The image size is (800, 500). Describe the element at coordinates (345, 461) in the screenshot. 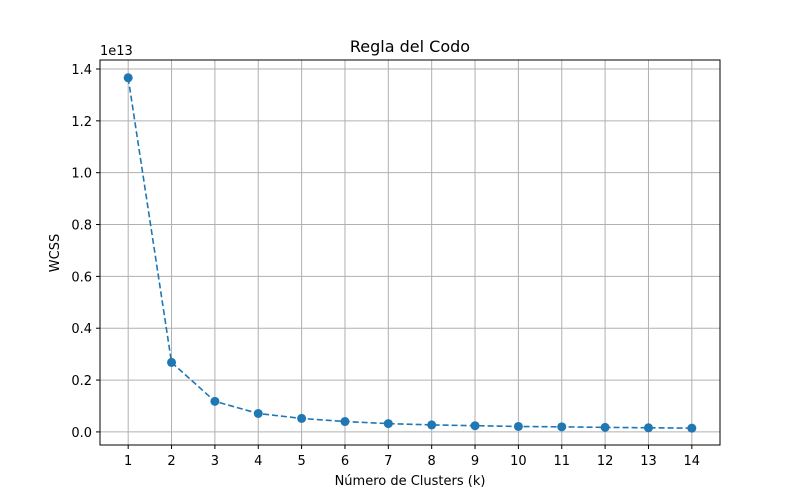

I see `x-tick-label: 6` at that location.